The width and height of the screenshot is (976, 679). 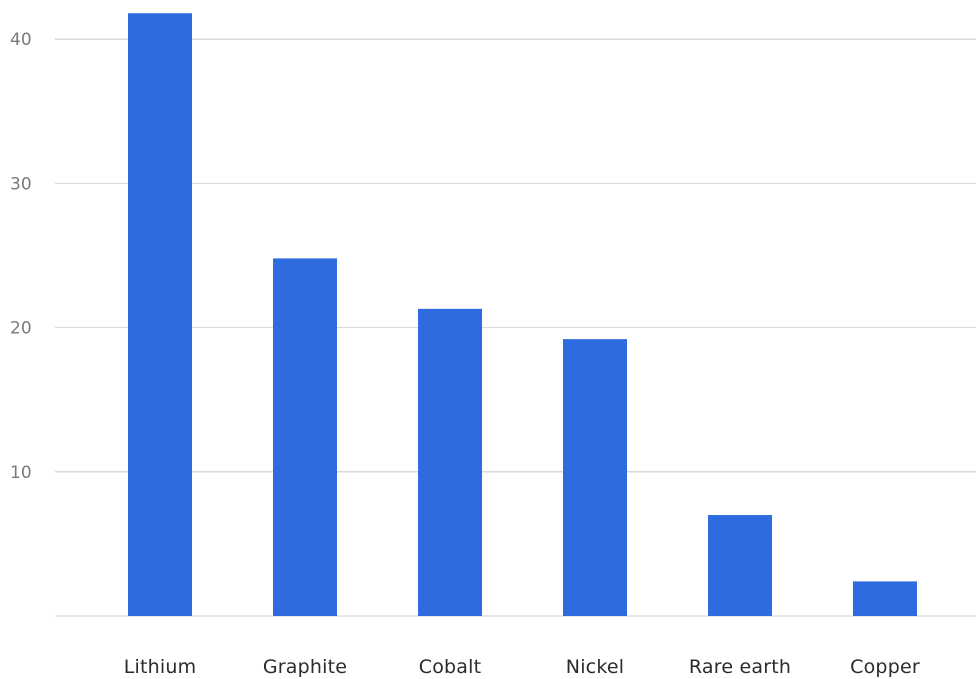 I want to click on y-tick-label-30: 30, so click(x=21, y=184).